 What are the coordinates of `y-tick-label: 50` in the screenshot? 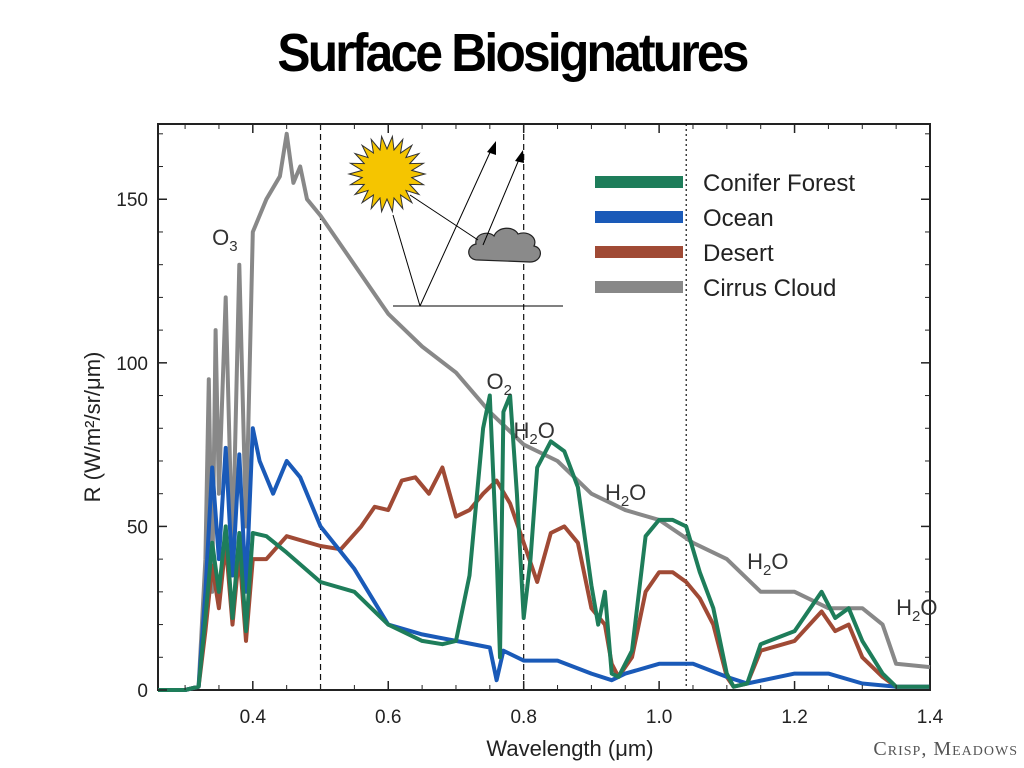 It's located at (137, 527).